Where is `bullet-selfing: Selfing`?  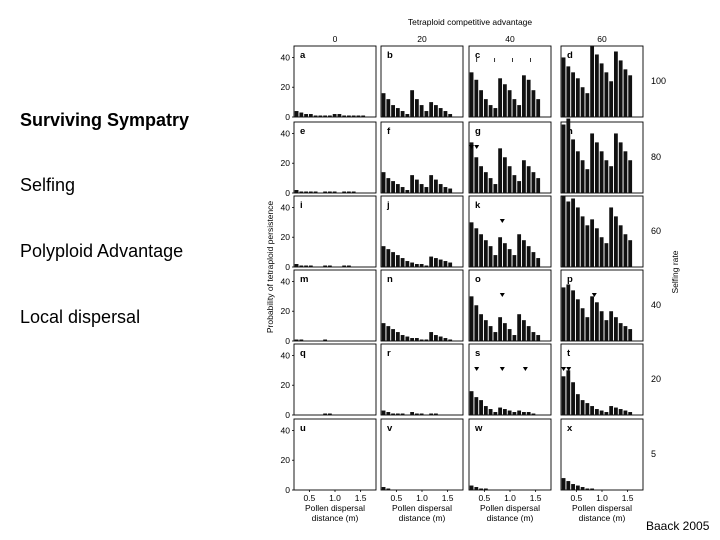
bullet-selfing: Selfing is located at coordinates (48, 185).